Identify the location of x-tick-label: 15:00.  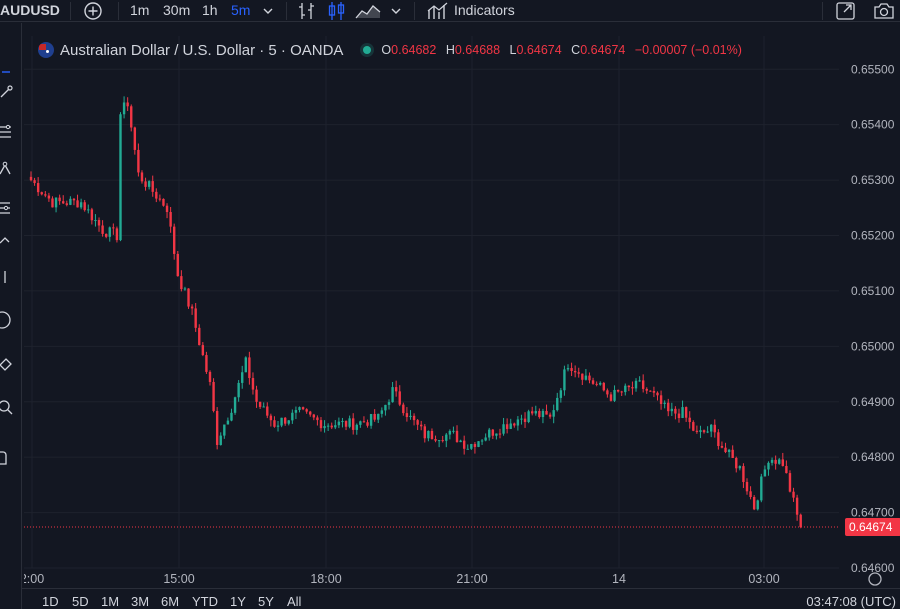
(178, 579).